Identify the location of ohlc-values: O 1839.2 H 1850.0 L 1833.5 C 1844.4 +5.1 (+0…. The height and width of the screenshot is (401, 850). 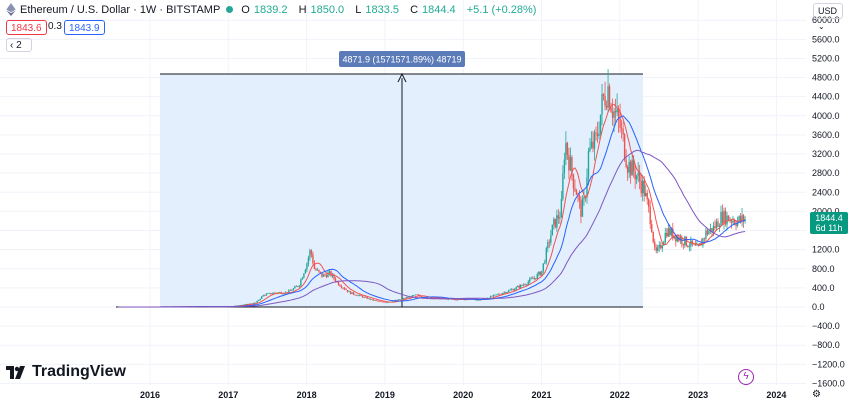
(389, 9).